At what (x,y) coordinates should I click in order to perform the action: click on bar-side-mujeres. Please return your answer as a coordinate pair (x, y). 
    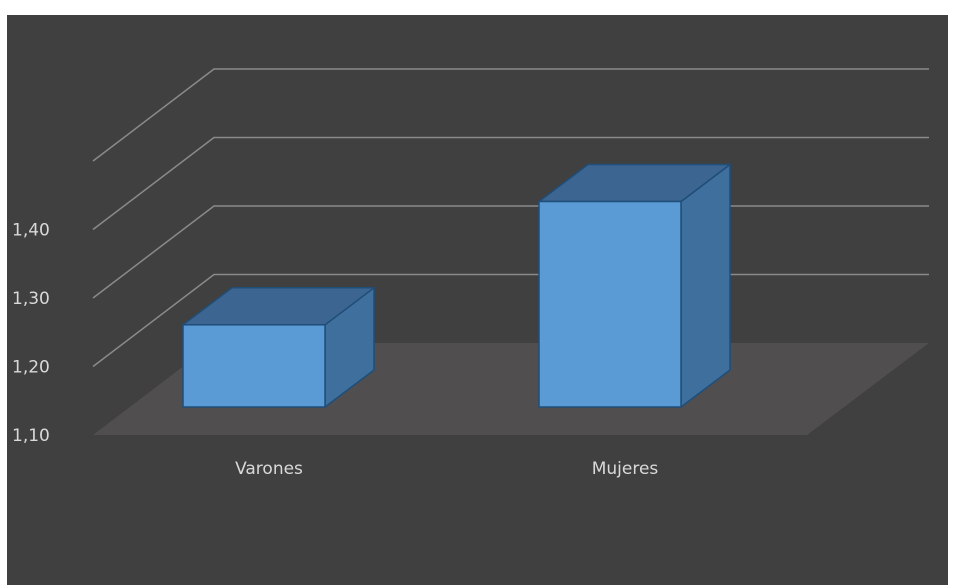
    Looking at the image, I should click on (705, 285).